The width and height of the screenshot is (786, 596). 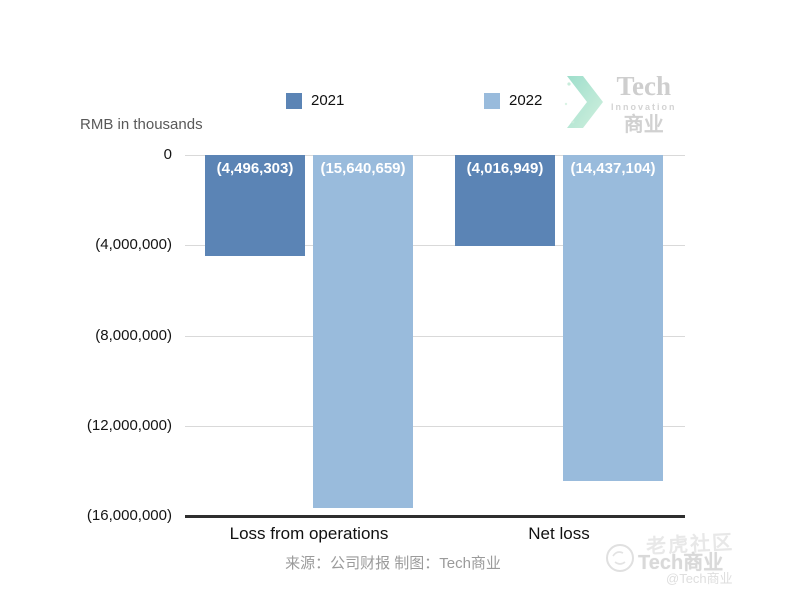 I want to click on bar-value-label: (4,016,949), so click(x=505, y=168).